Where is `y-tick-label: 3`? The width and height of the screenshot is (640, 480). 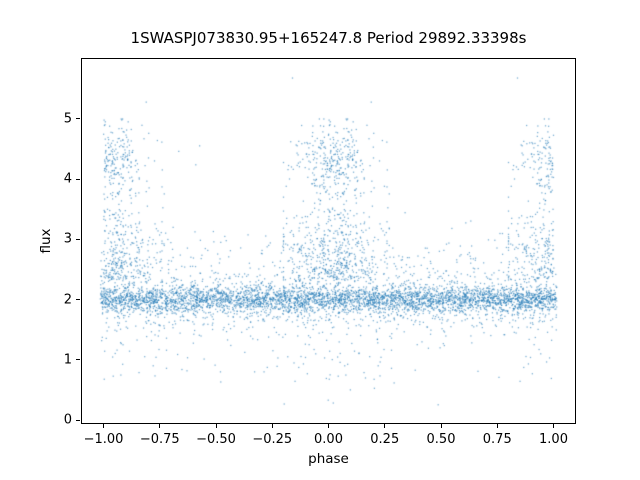 y-tick-label: 3 is located at coordinates (67, 239).